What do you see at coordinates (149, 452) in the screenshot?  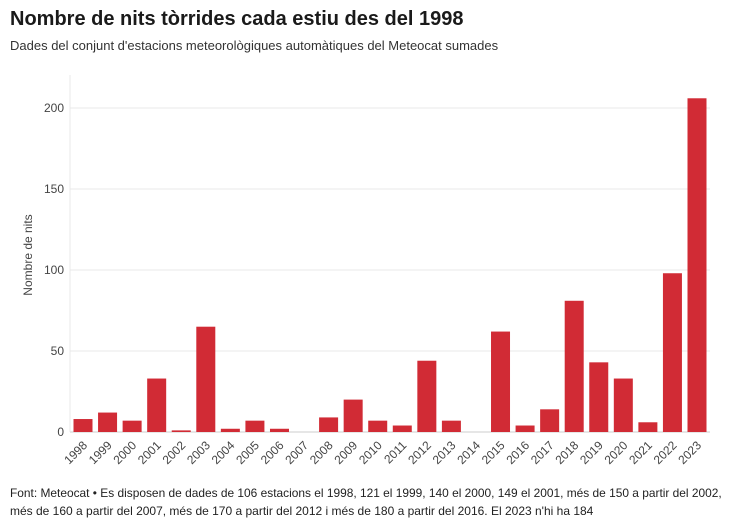 I see `x-tick-label: 2001` at bounding box center [149, 452].